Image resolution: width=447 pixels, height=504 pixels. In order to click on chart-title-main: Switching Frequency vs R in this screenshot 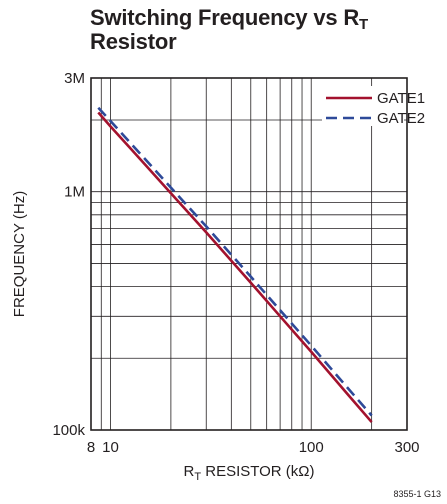, I will do `click(225, 17)`.